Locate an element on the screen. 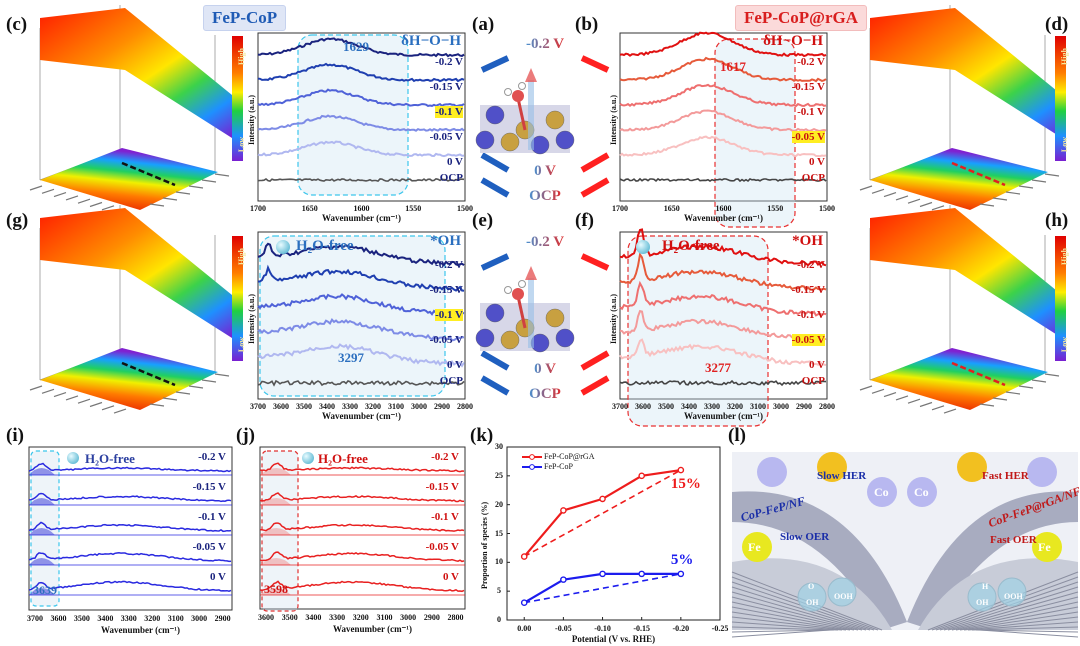 The image size is (1080, 646). adsorption-model is located at coordinates (525, 118).